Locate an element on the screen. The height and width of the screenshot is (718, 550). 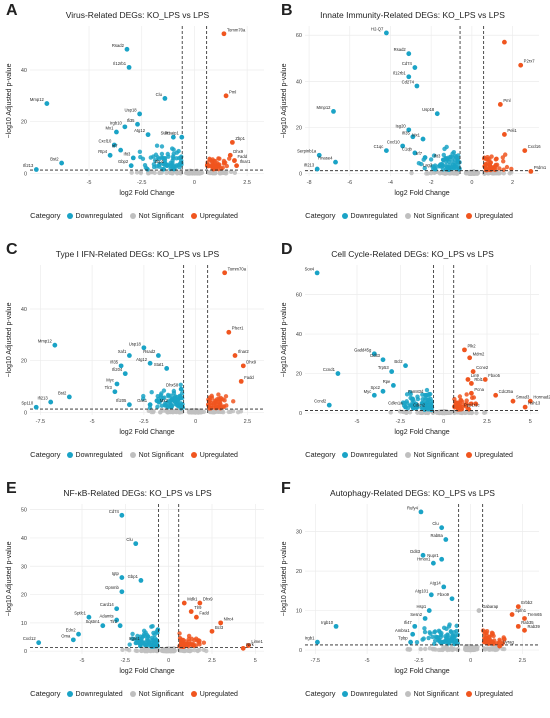
y-tick-label: 20 is located at coordinates (299, 129).